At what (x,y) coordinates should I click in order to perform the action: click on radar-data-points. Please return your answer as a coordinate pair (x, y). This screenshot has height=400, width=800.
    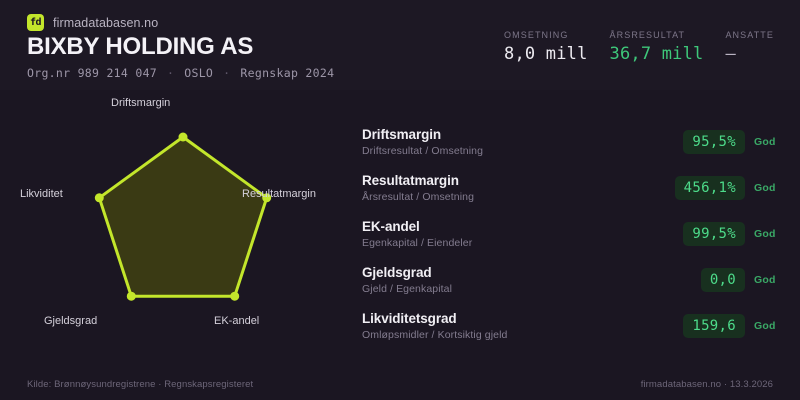
    Looking at the image, I should click on (183, 216).